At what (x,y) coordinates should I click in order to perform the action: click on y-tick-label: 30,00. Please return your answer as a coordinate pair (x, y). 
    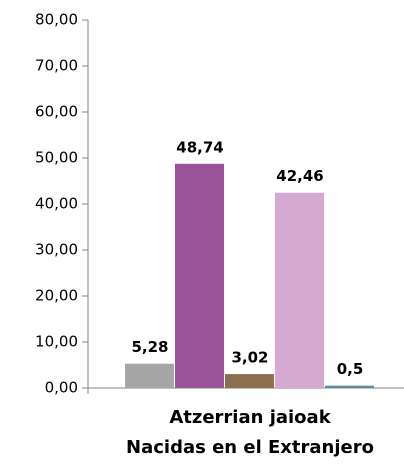
    Looking at the image, I should click on (56, 250).